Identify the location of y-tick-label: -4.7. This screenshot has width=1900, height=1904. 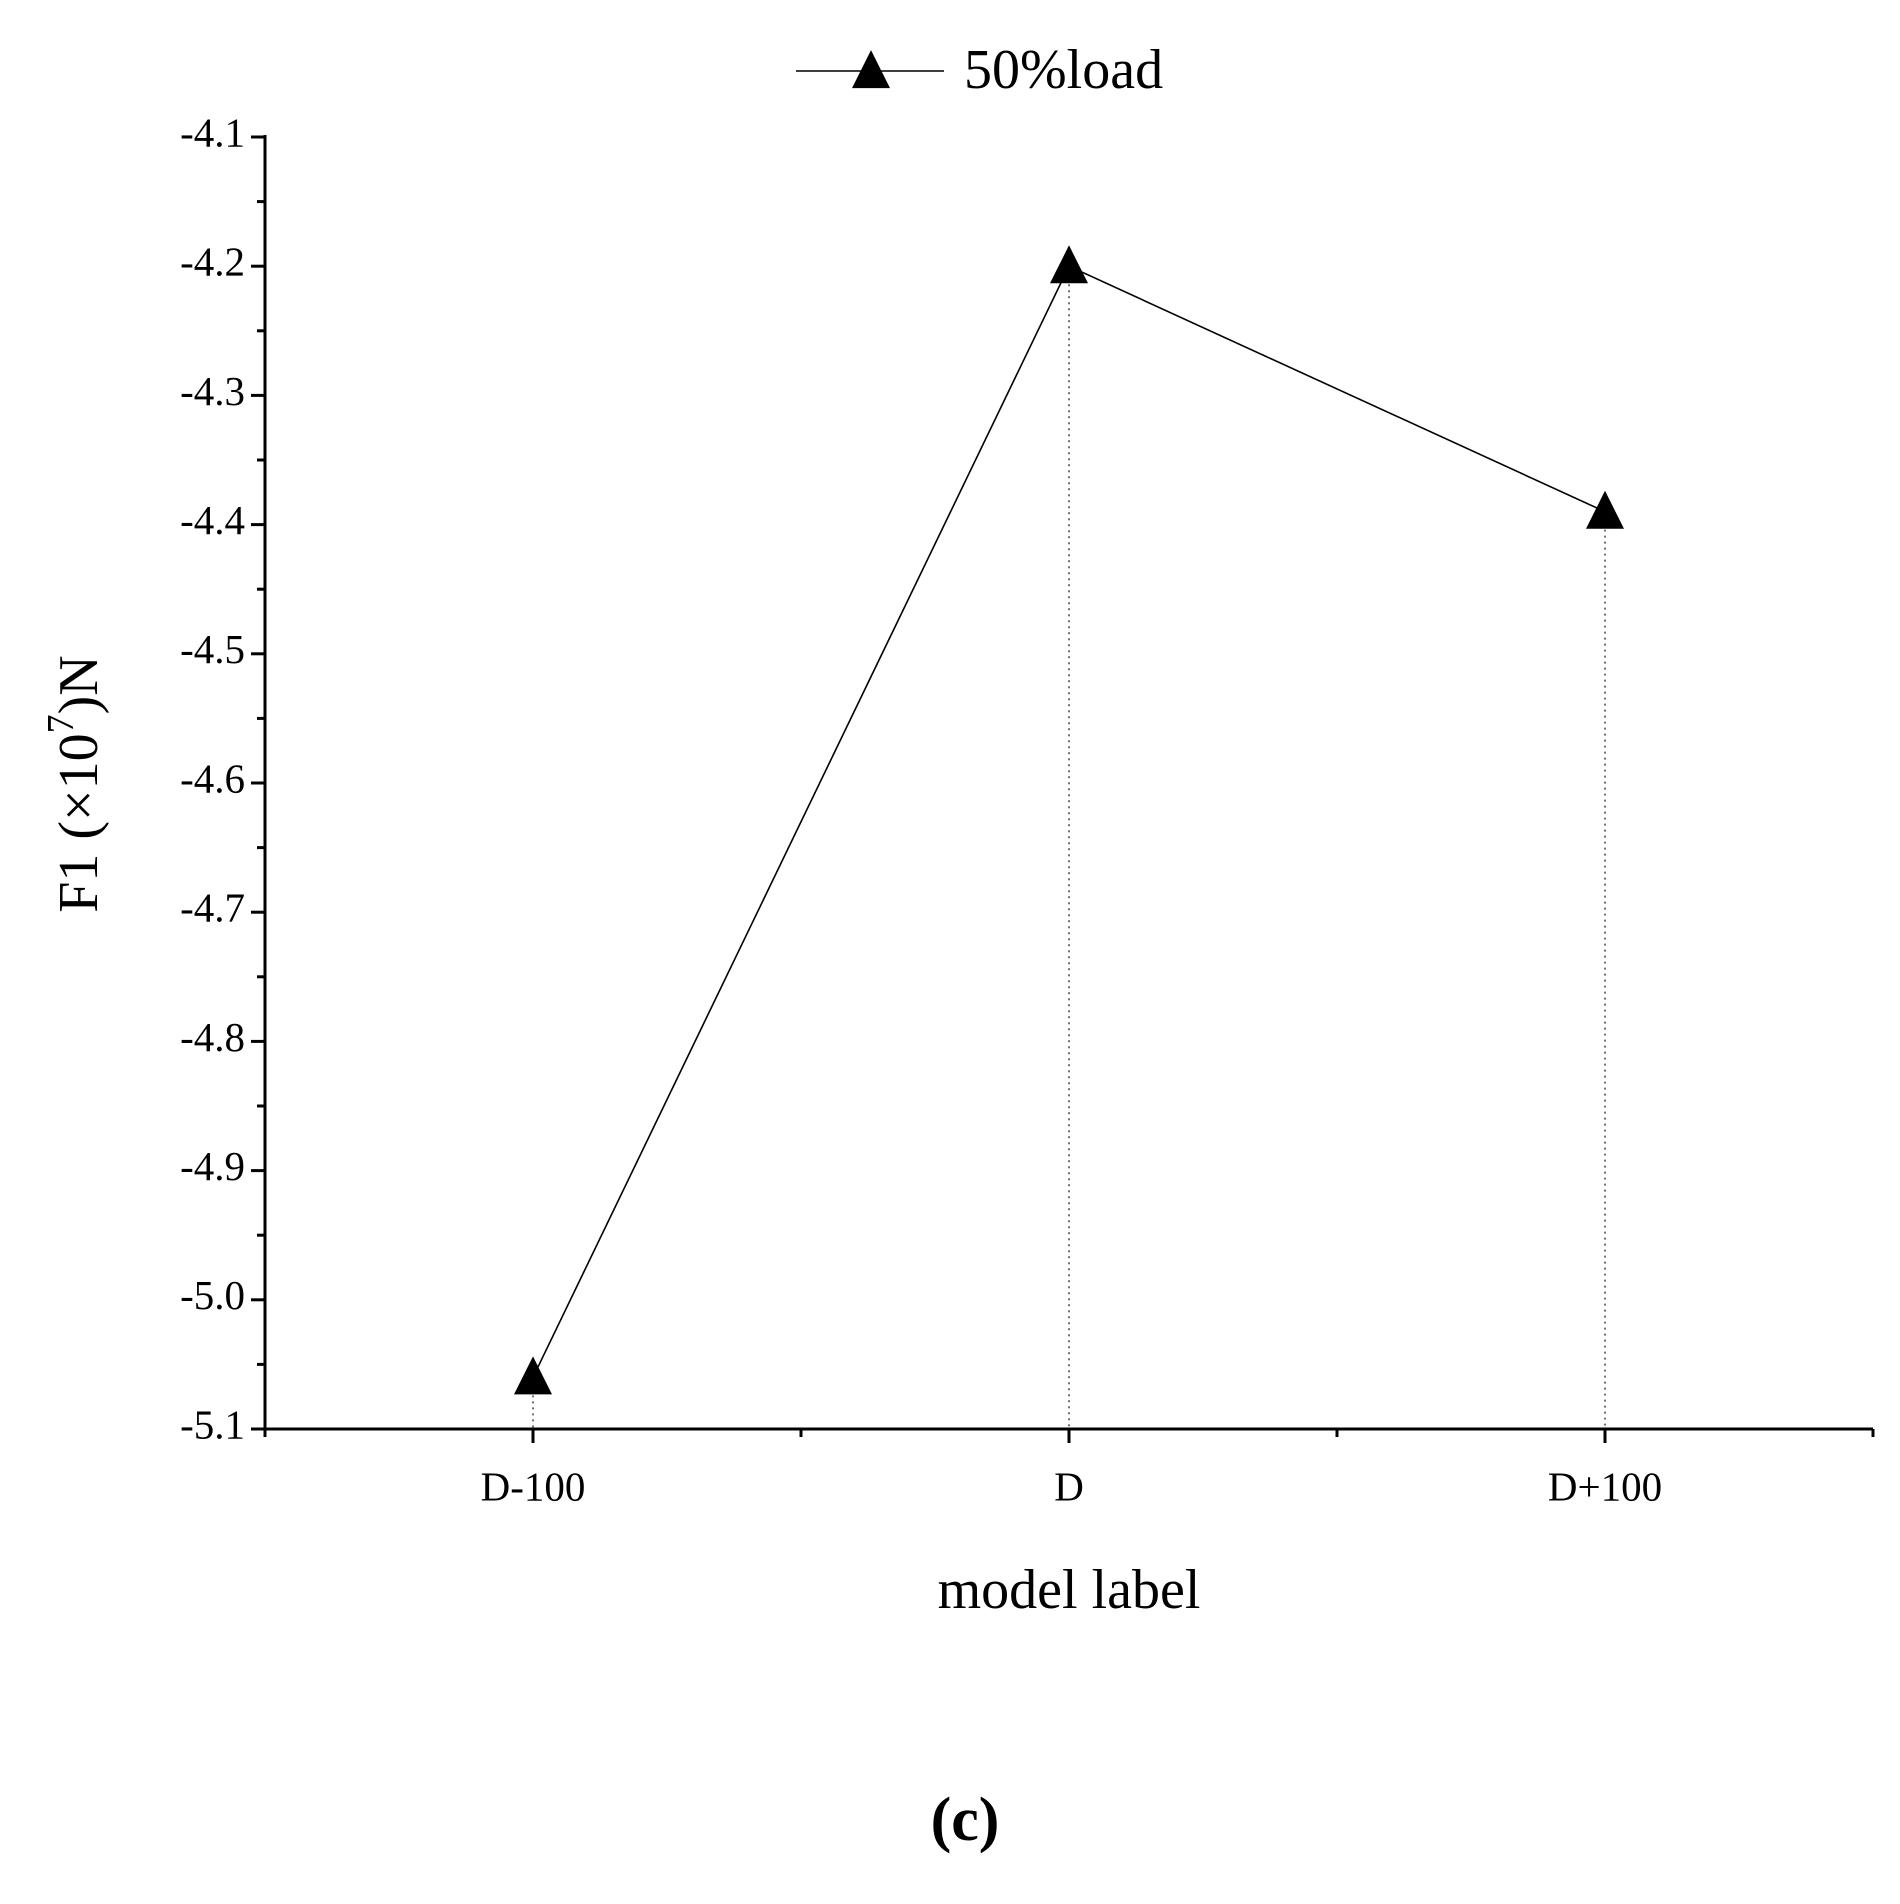
(212, 908).